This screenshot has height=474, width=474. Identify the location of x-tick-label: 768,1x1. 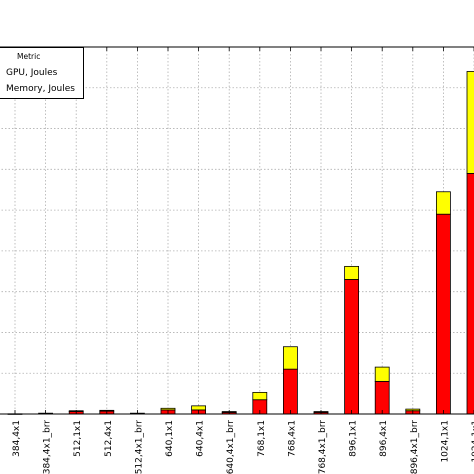
(262, 438).